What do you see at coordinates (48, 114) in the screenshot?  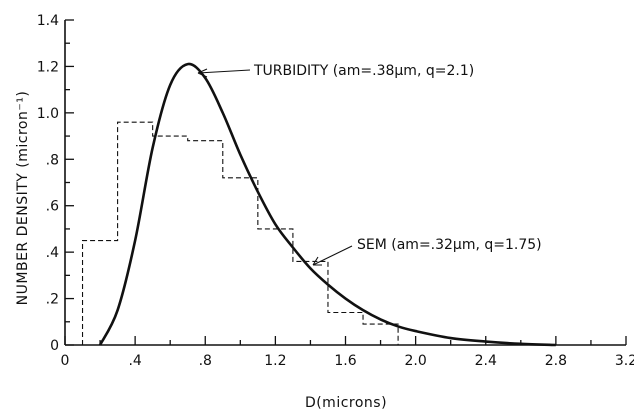 I see `y-tick-label: 1.0` at bounding box center [48, 114].